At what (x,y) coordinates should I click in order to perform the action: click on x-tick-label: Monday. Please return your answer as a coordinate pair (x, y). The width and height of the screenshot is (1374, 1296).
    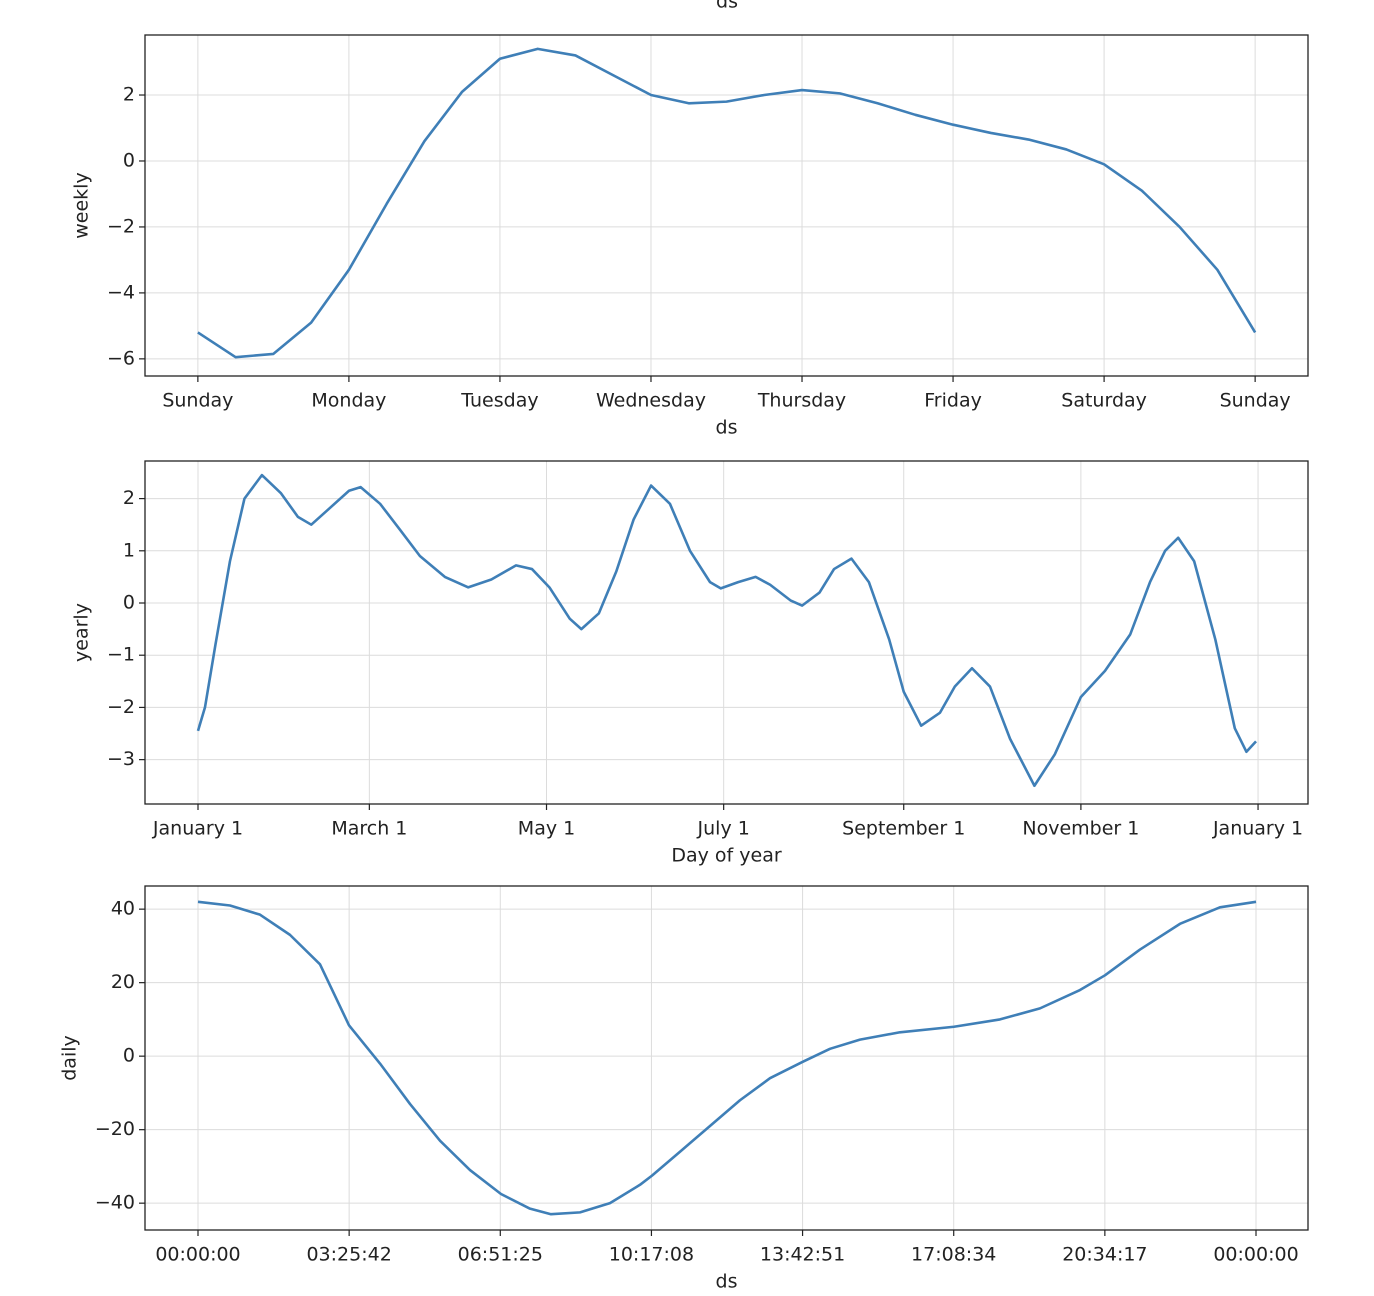
    Looking at the image, I should click on (348, 401).